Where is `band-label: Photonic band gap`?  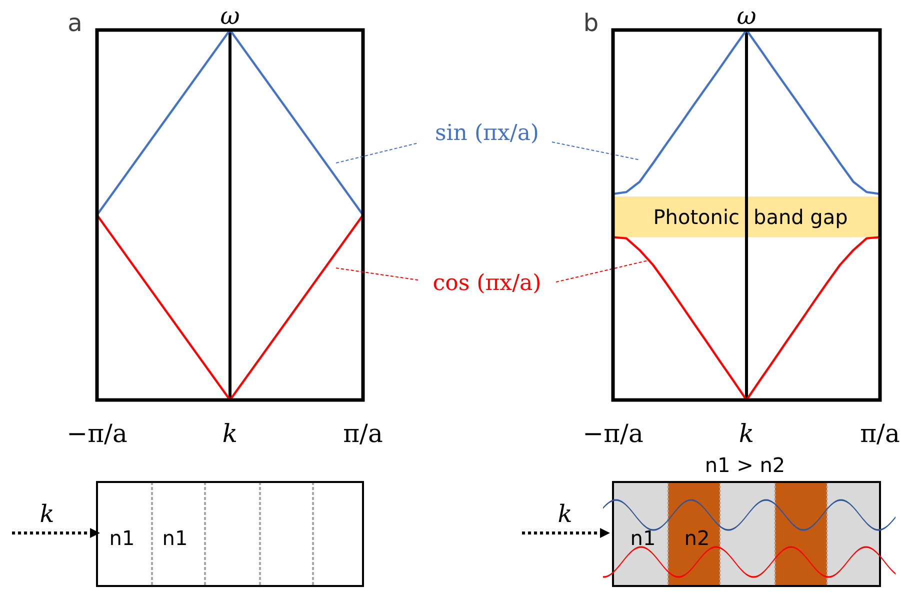 band-label: Photonic band gap is located at coordinates (750, 216).